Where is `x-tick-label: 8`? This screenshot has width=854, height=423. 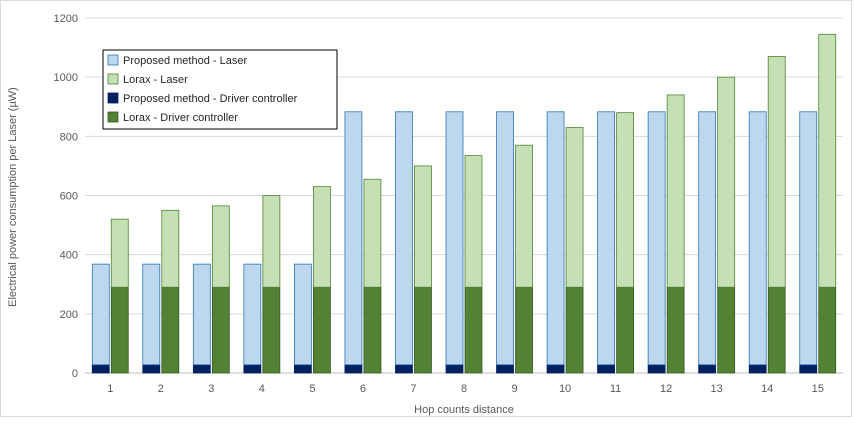
x-tick-label: 8 is located at coordinates (464, 389).